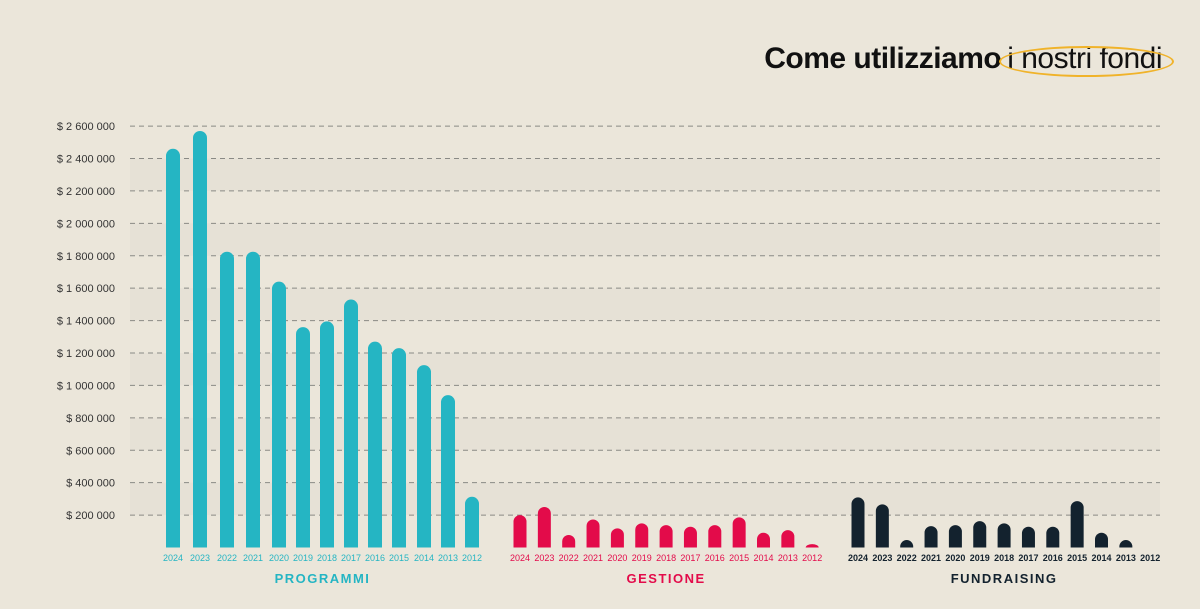 The width and height of the screenshot is (1200, 609). What do you see at coordinates (303, 437) in the screenshot?
I see `bar-programmi-2019` at bounding box center [303, 437].